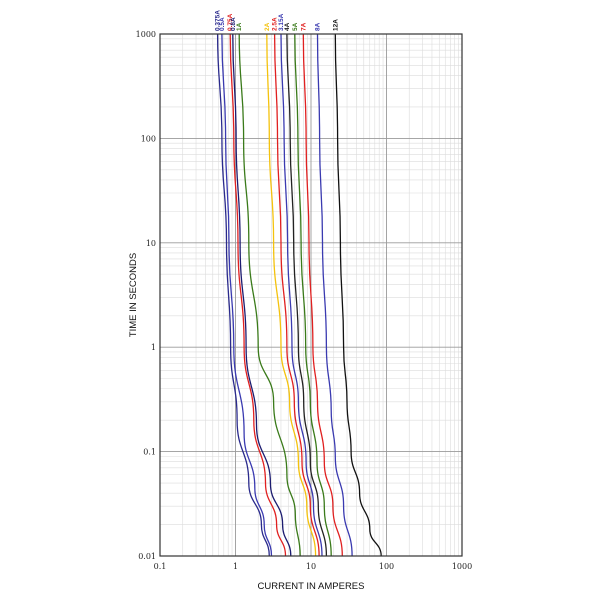 This screenshot has width=600, height=600. I want to click on series-label: 3.15A, so click(281, 22).